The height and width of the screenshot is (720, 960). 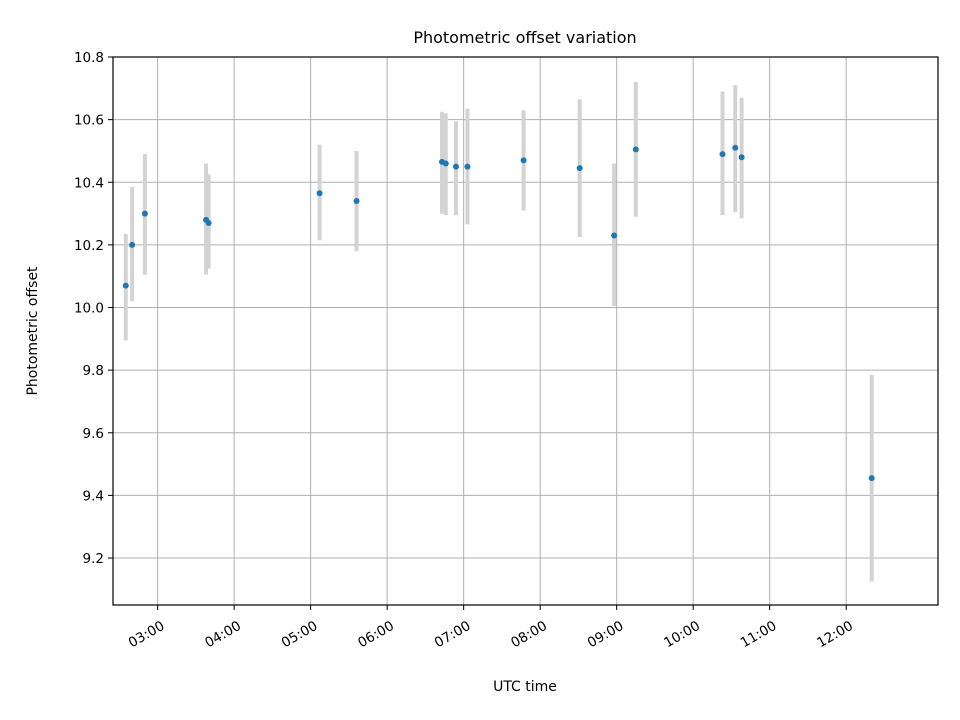 I want to click on y-tick-label: 10.8, so click(x=89, y=58).